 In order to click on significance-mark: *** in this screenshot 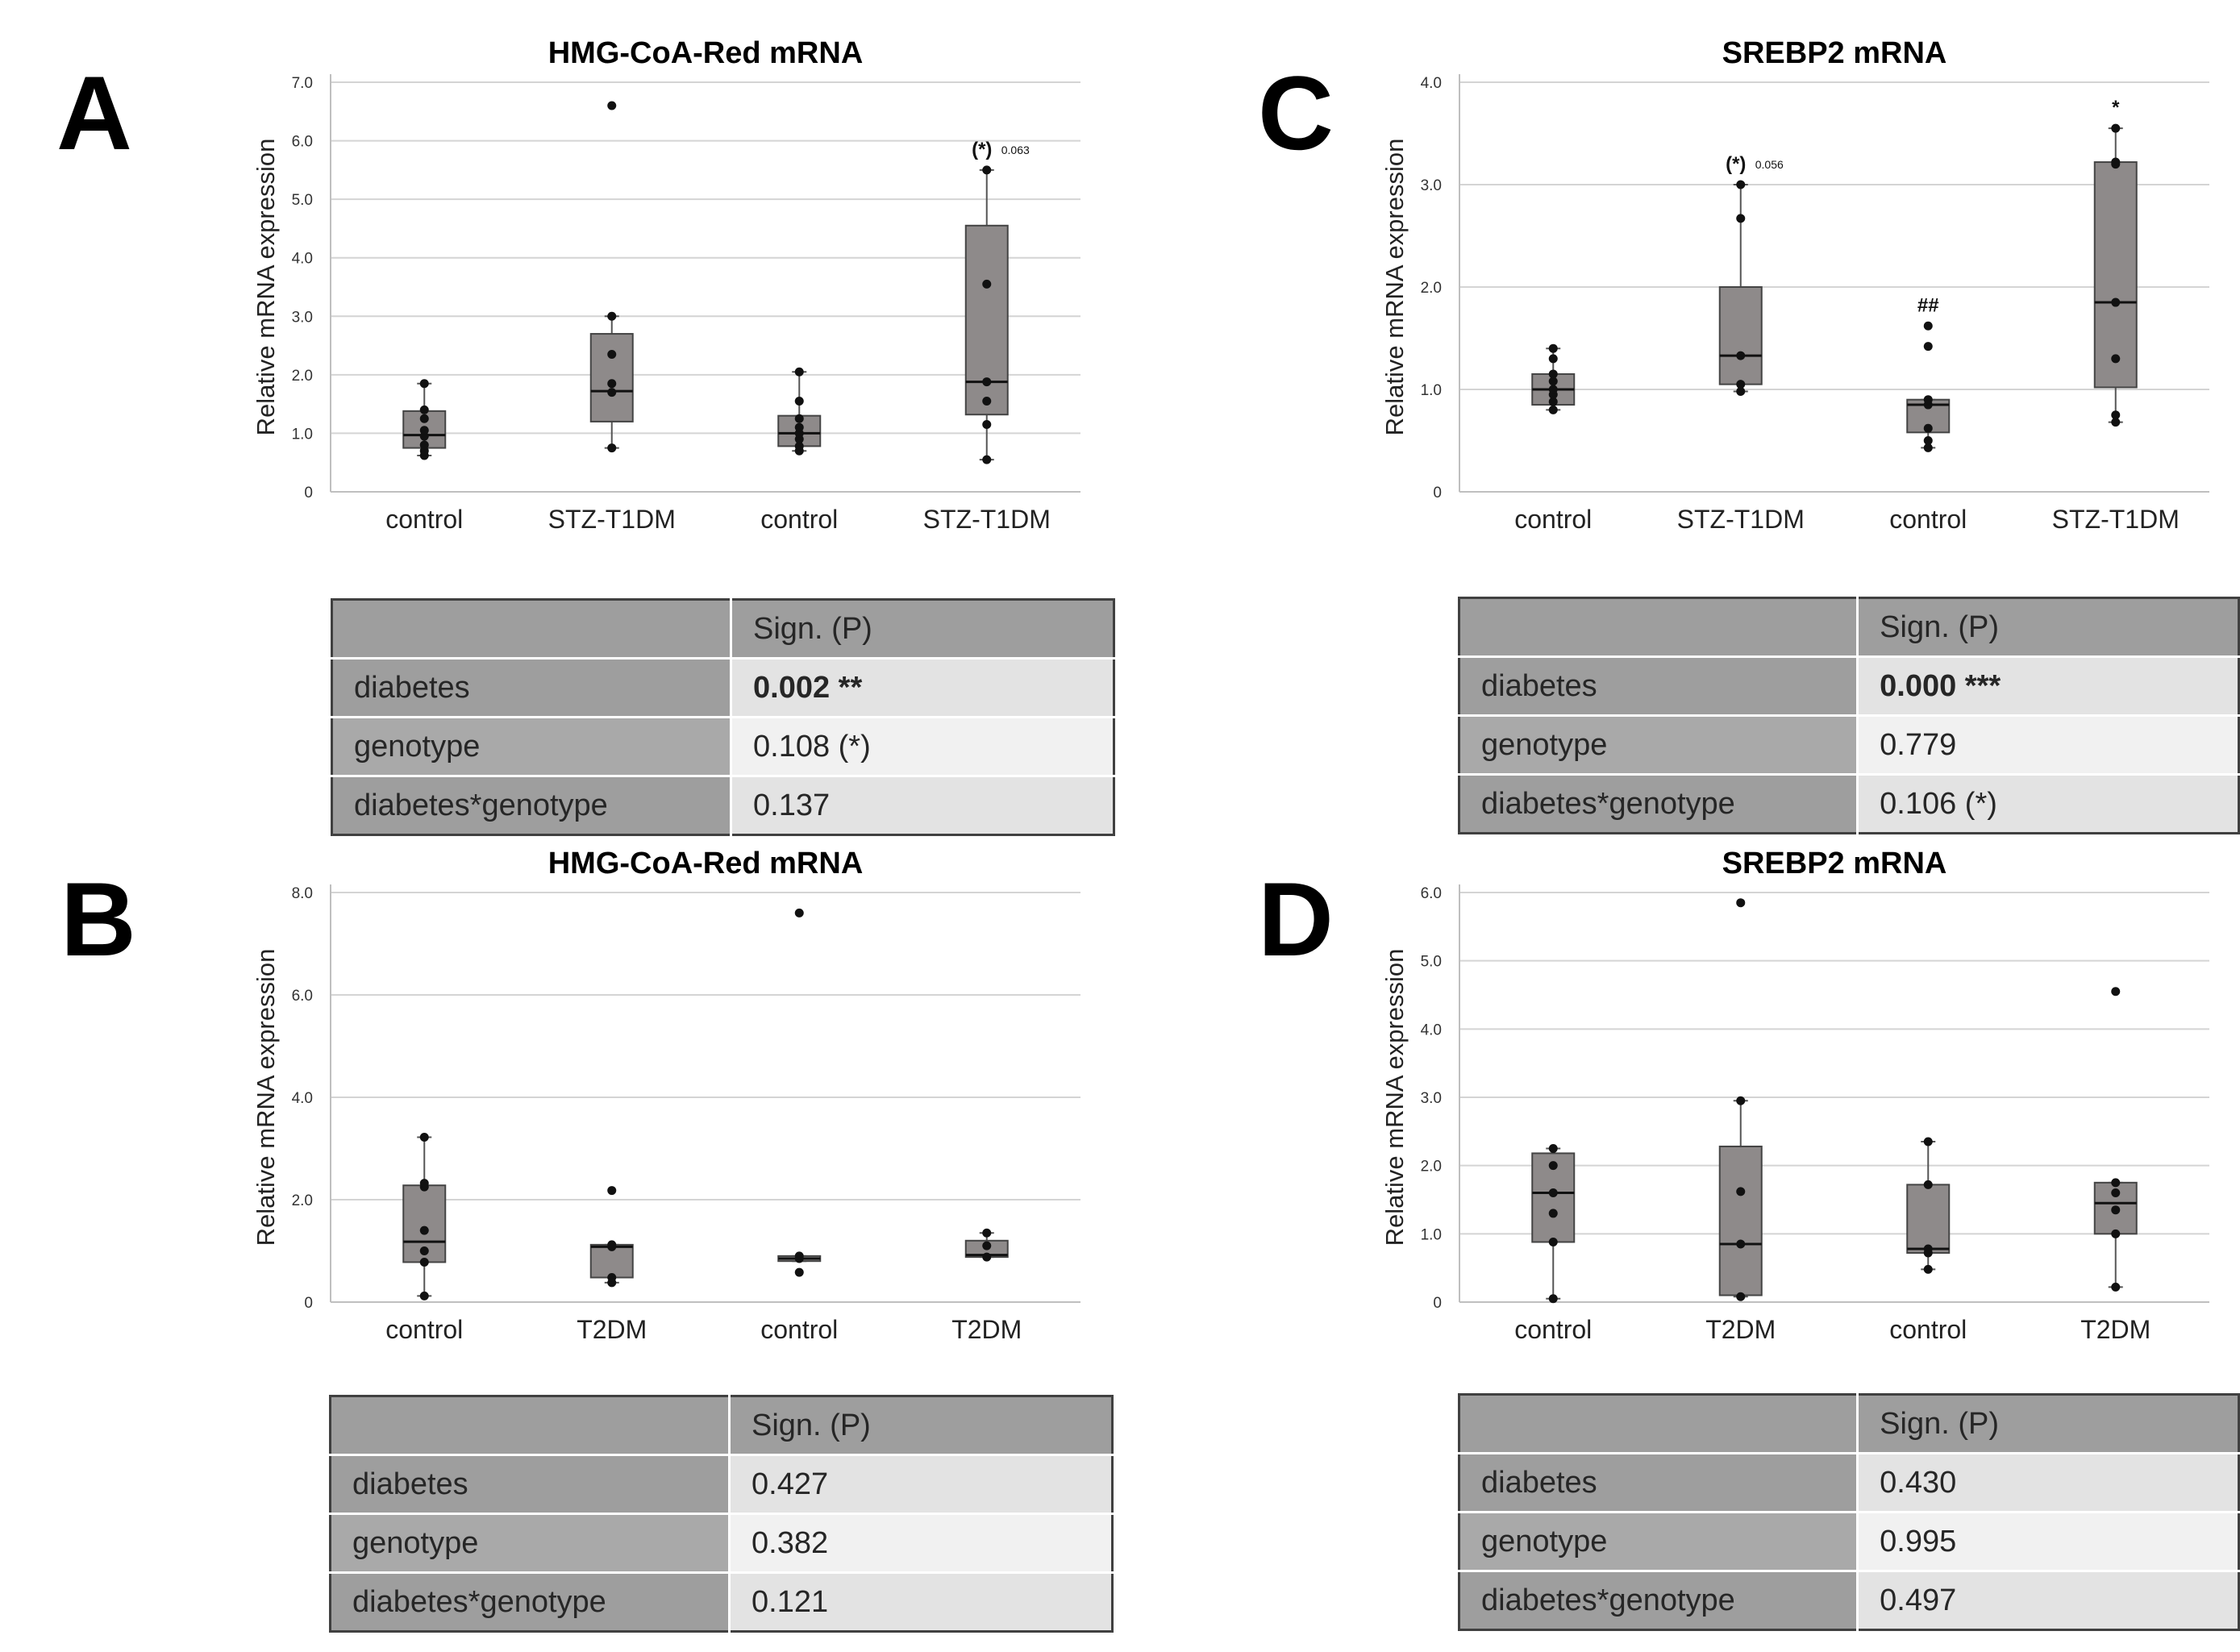, I will do `click(1978, 685)`.